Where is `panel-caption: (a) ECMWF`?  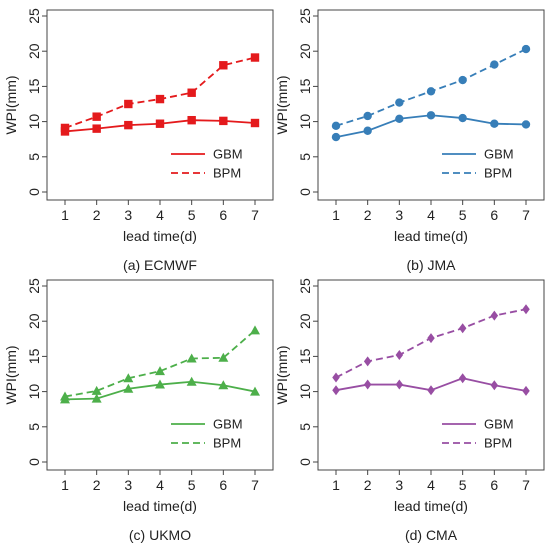
panel-caption: (a) ECMWF is located at coordinates (160, 265).